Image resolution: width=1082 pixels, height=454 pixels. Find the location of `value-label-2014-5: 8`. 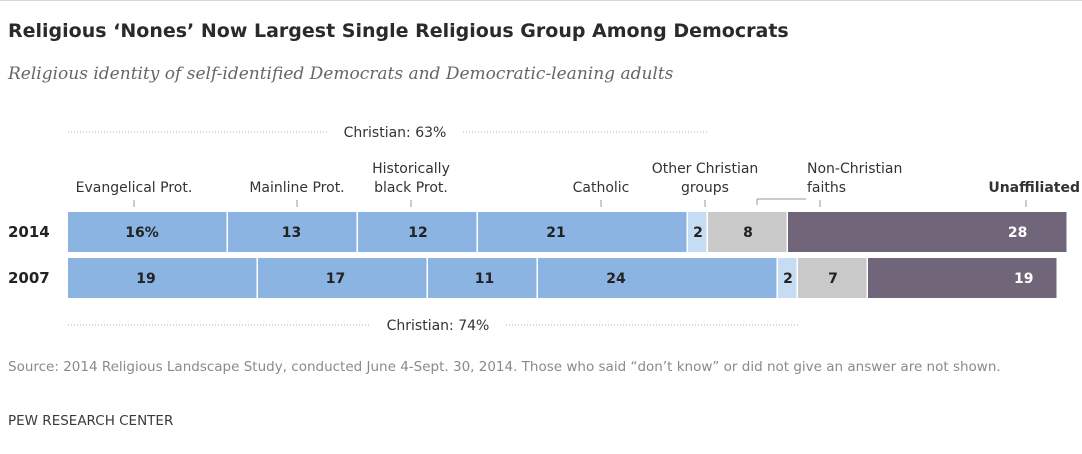

value-label-2014-5: 8 is located at coordinates (748, 233).